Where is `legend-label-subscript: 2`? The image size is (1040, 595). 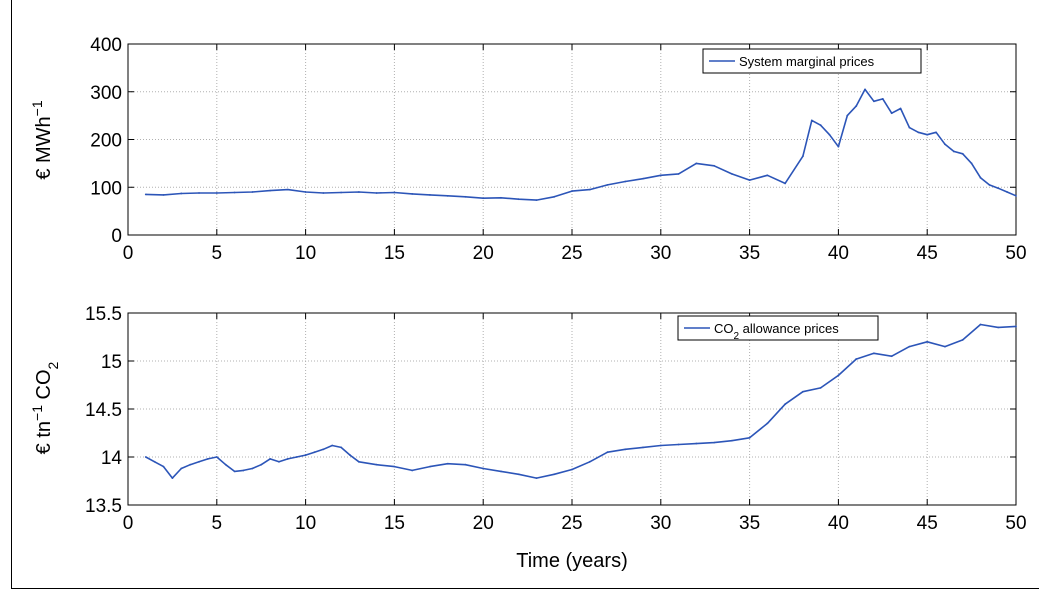
legend-label-subscript: 2 is located at coordinates (737, 336).